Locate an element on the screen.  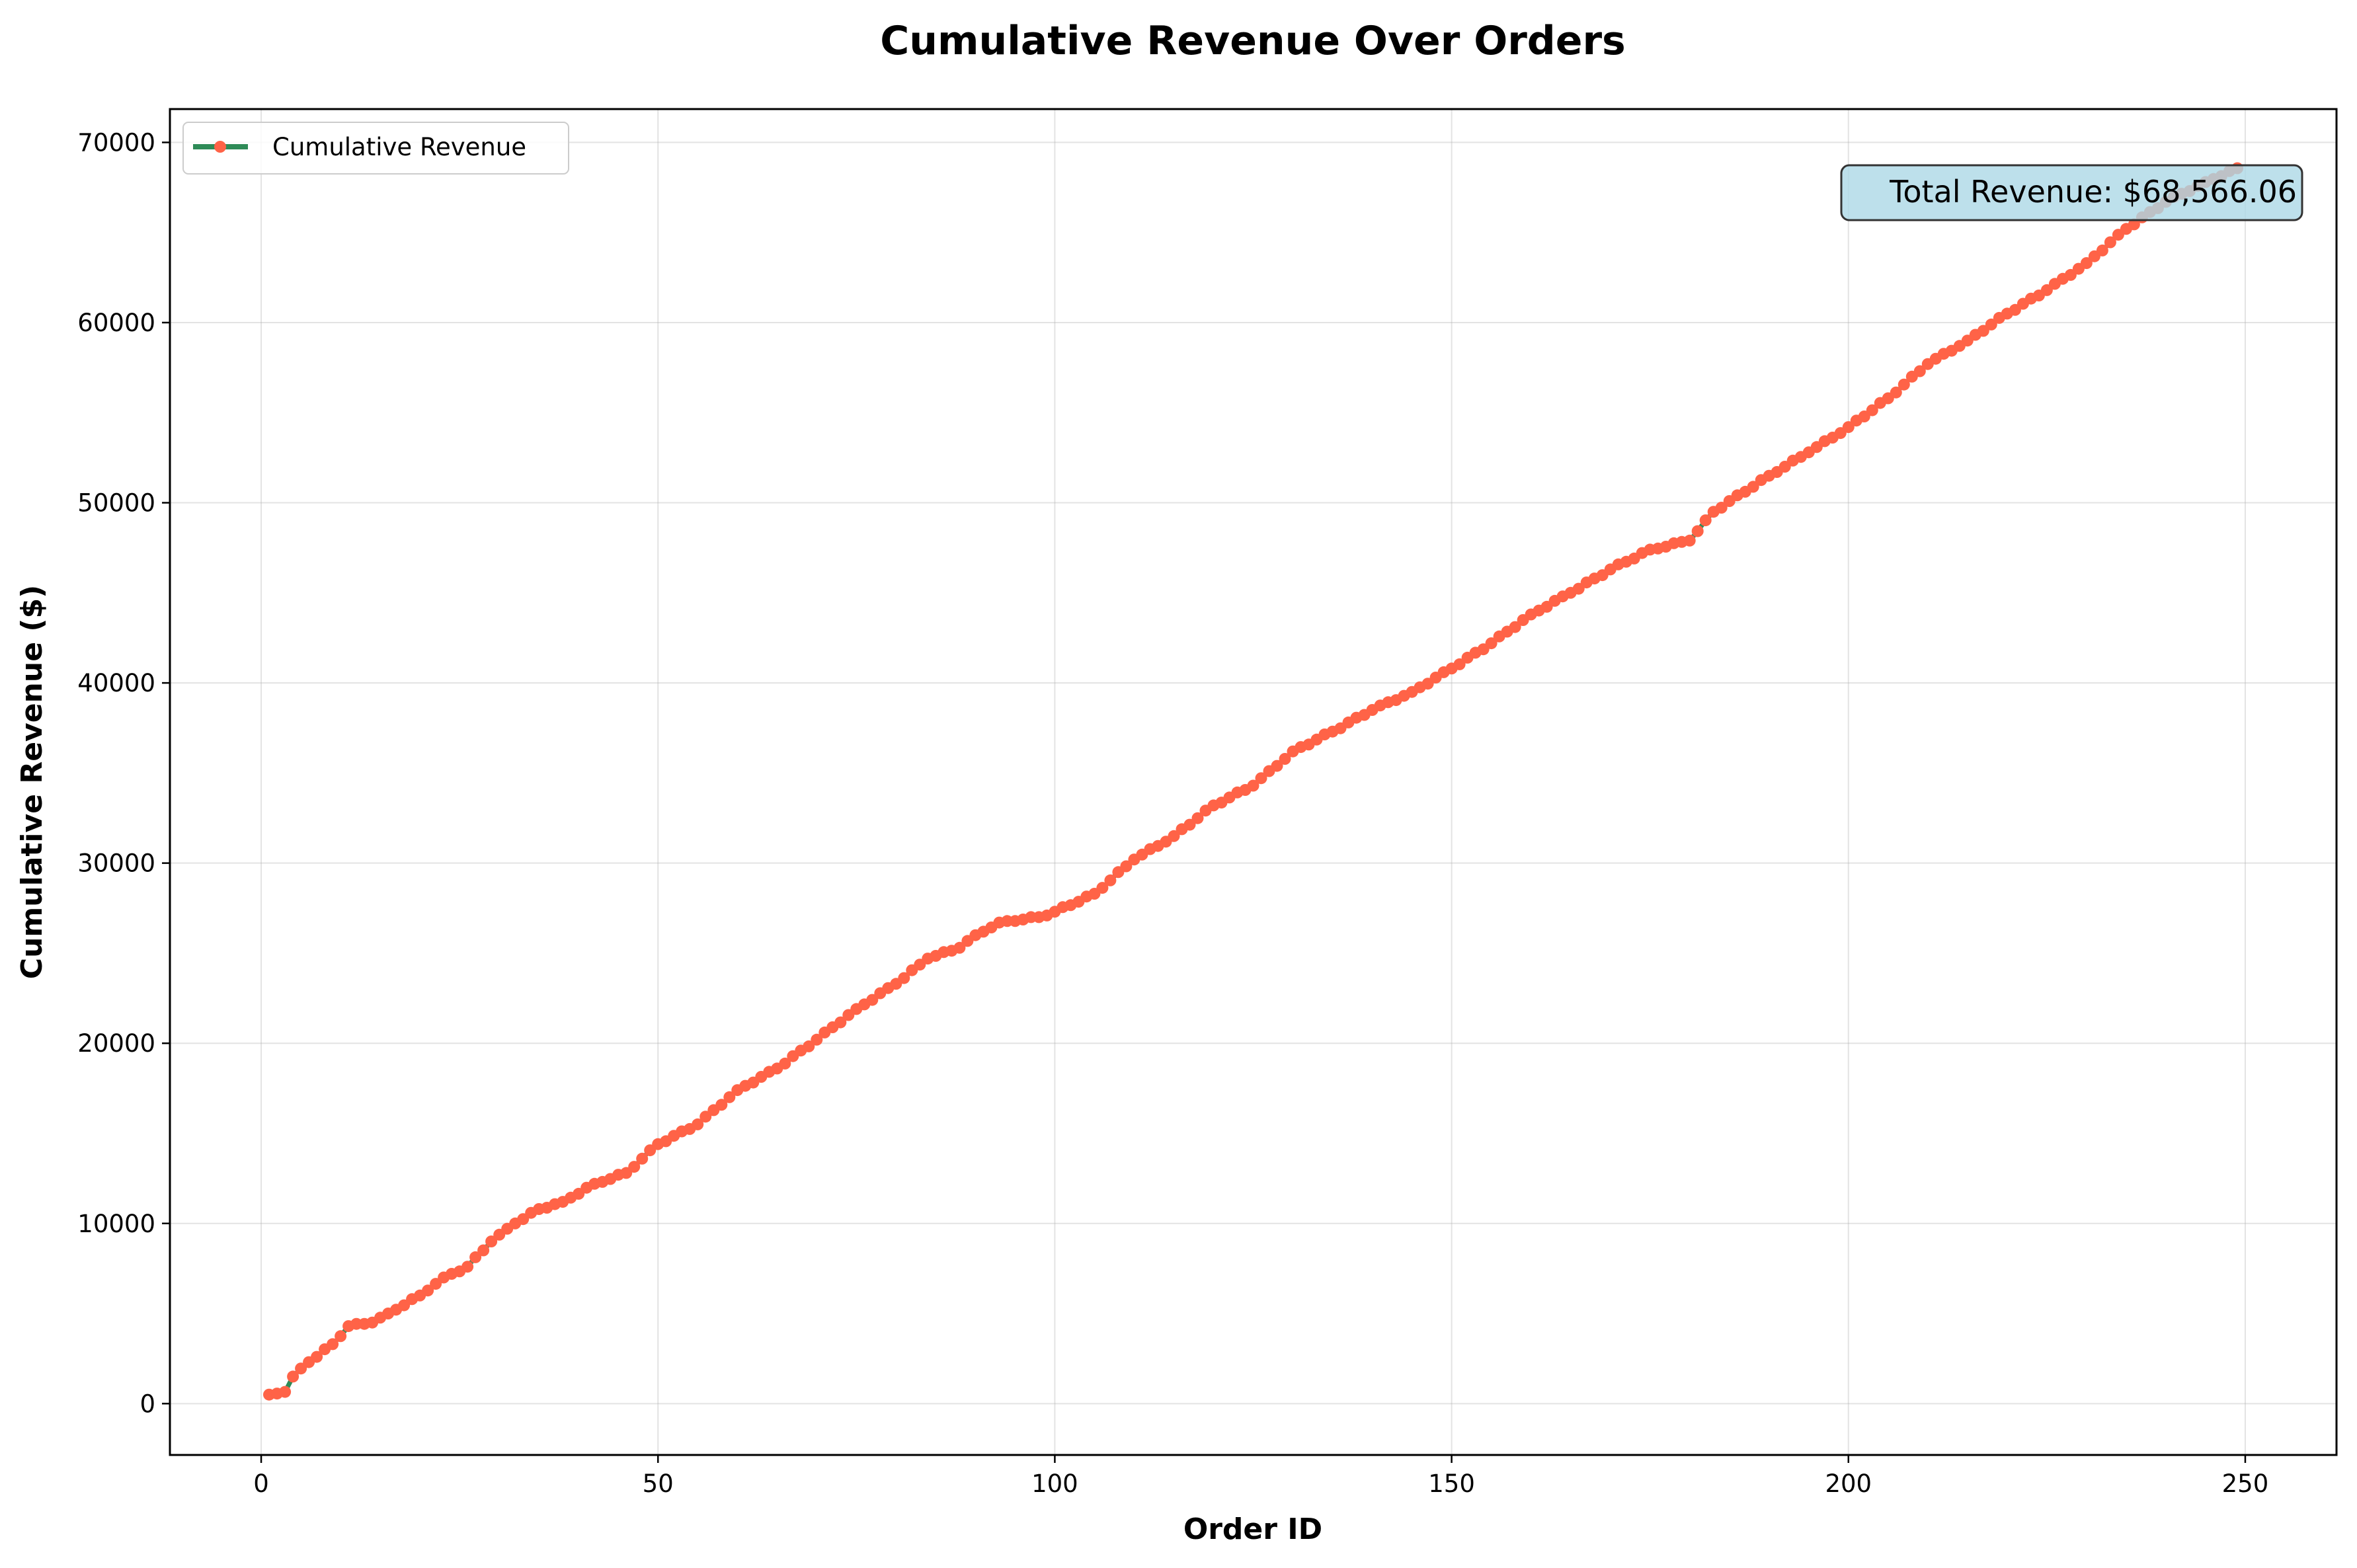
legend-entry-label: Cumulative Revenue is located at coordinates (399, 147).